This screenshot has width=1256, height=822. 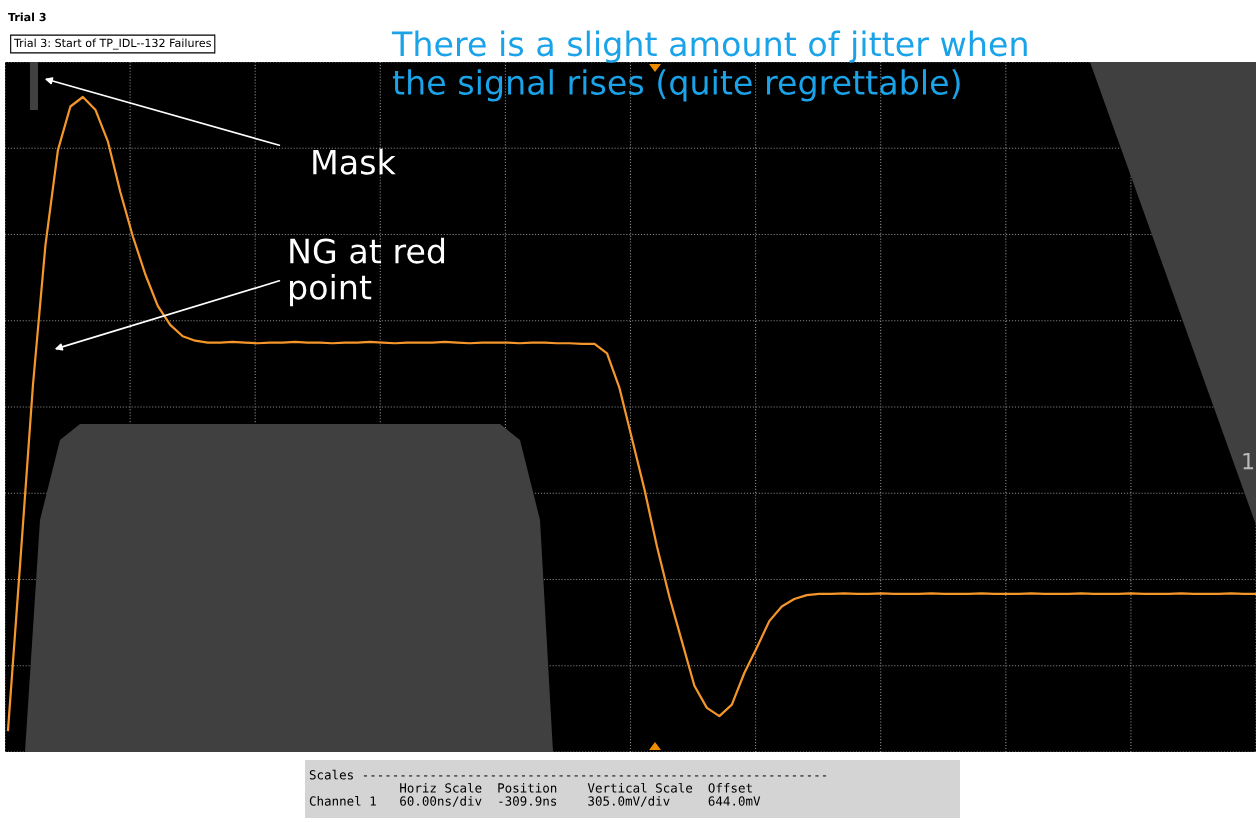 What do you see at coordinates (27, 17) in the screenshot?
I see `chart-title: Trial 3` at bounding box center [27, 17].